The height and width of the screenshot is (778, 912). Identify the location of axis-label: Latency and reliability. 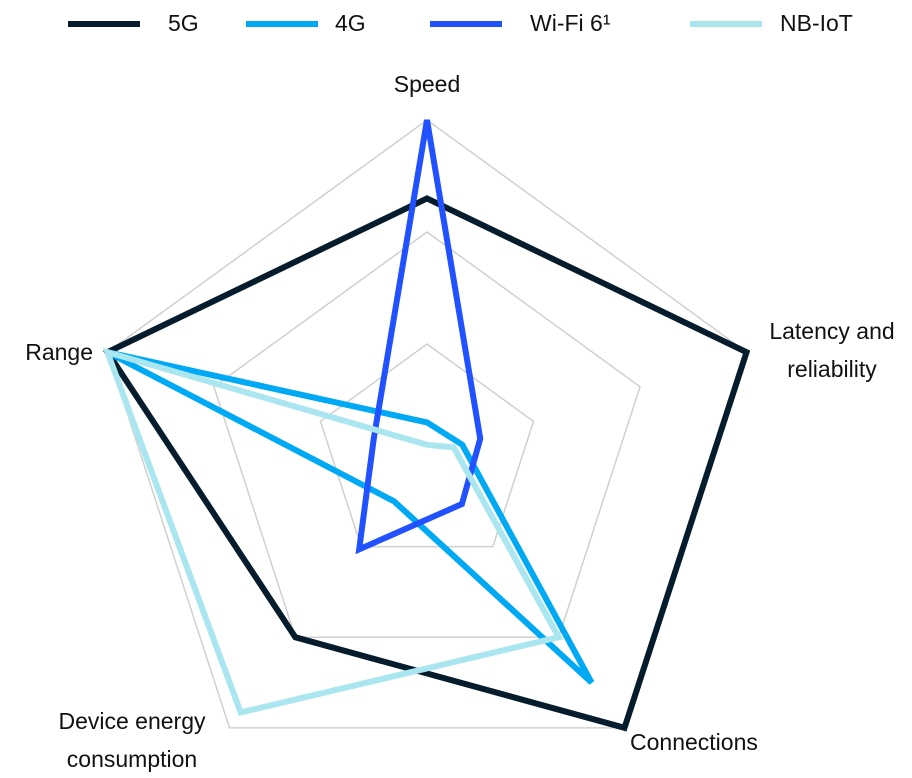
(832, 350).